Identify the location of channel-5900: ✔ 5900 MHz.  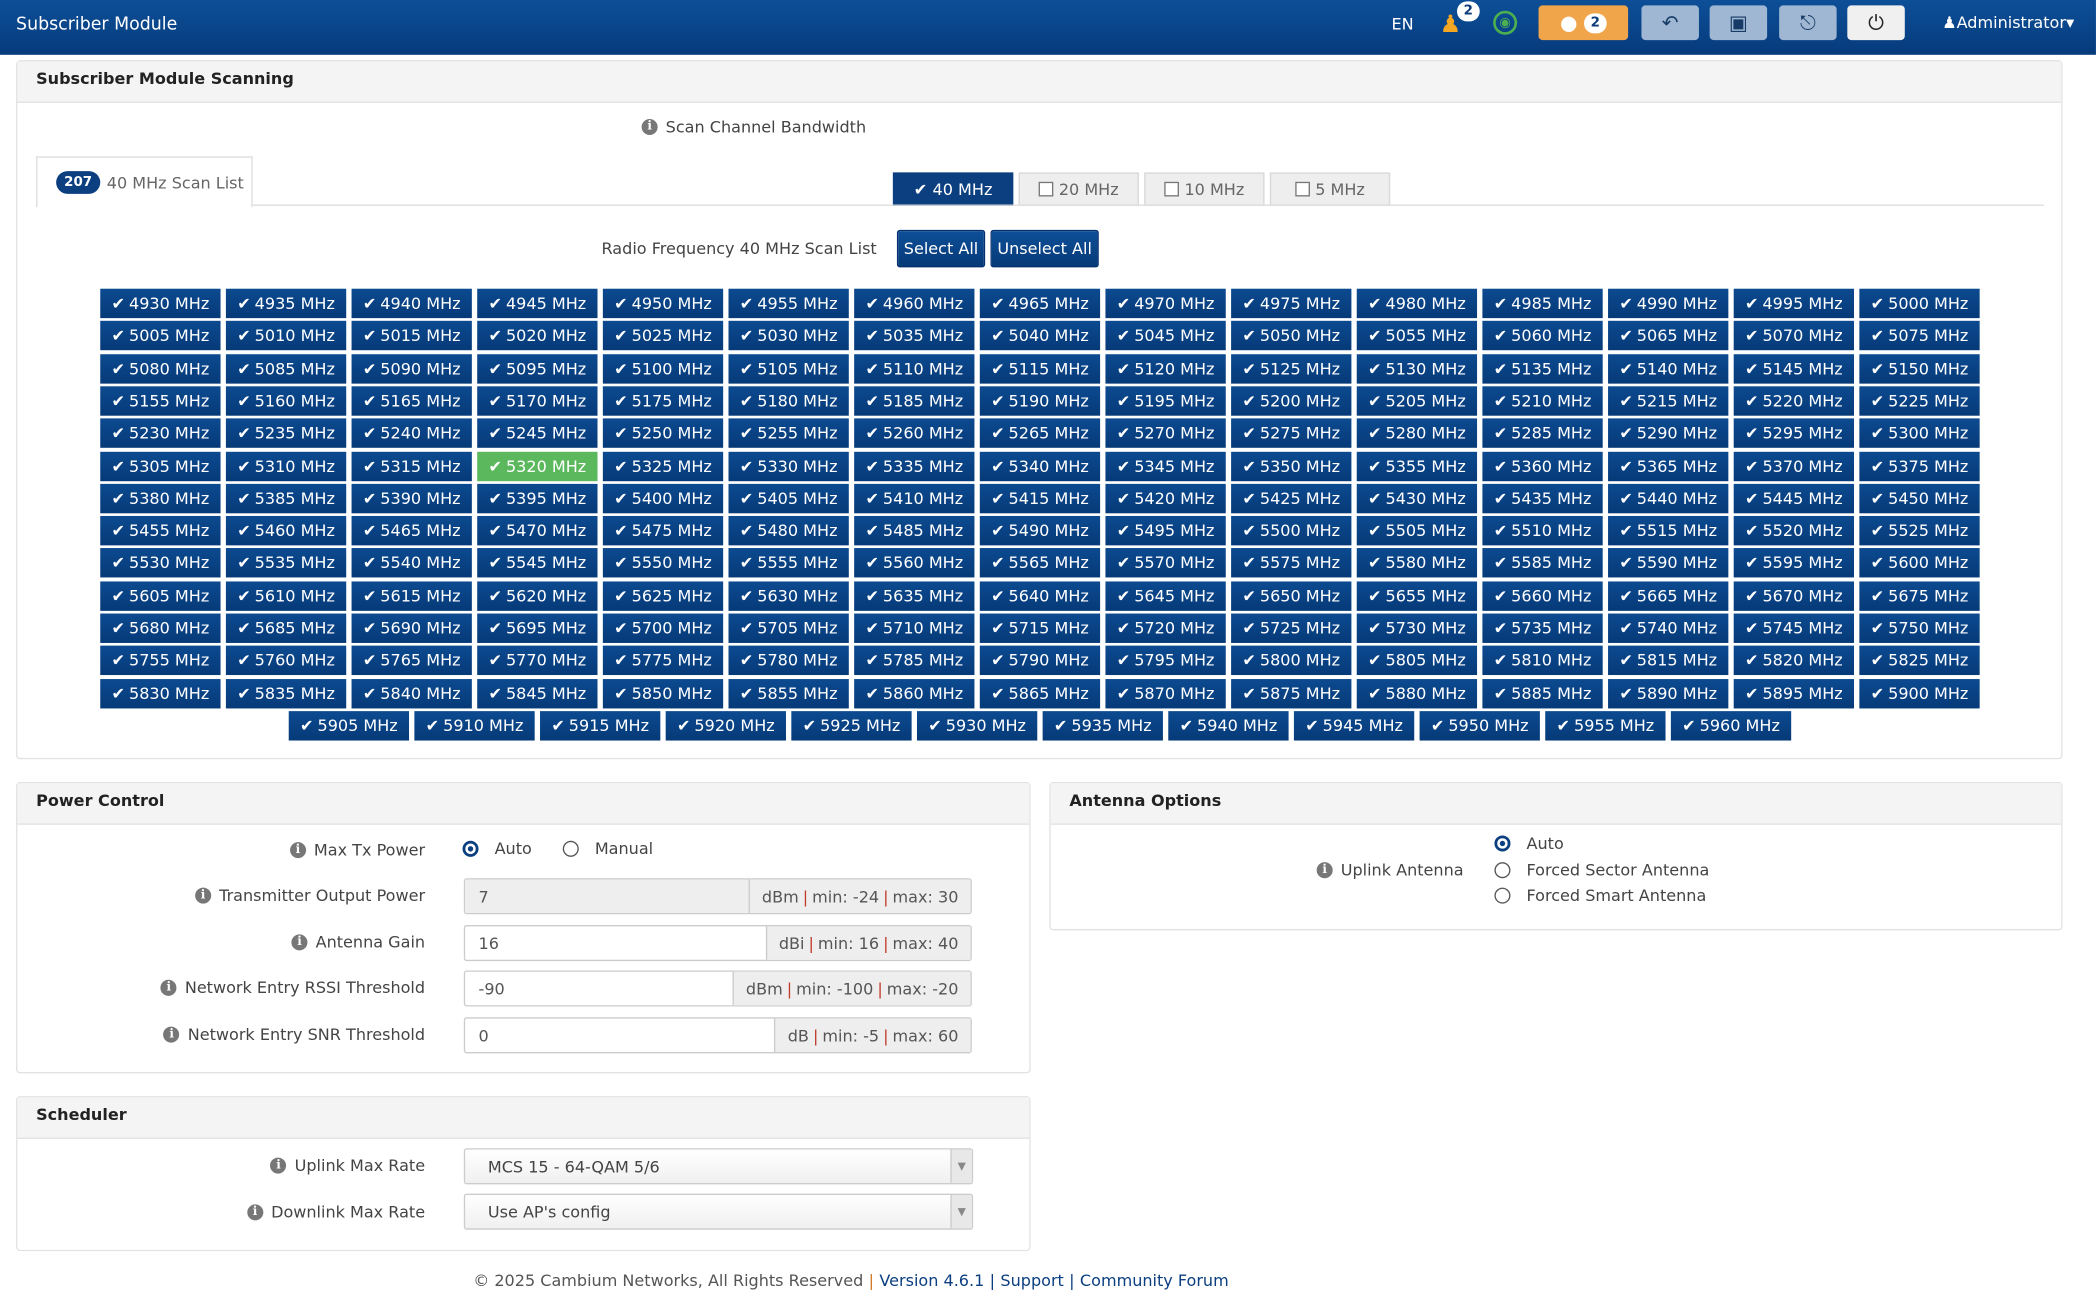
(1919, 693).